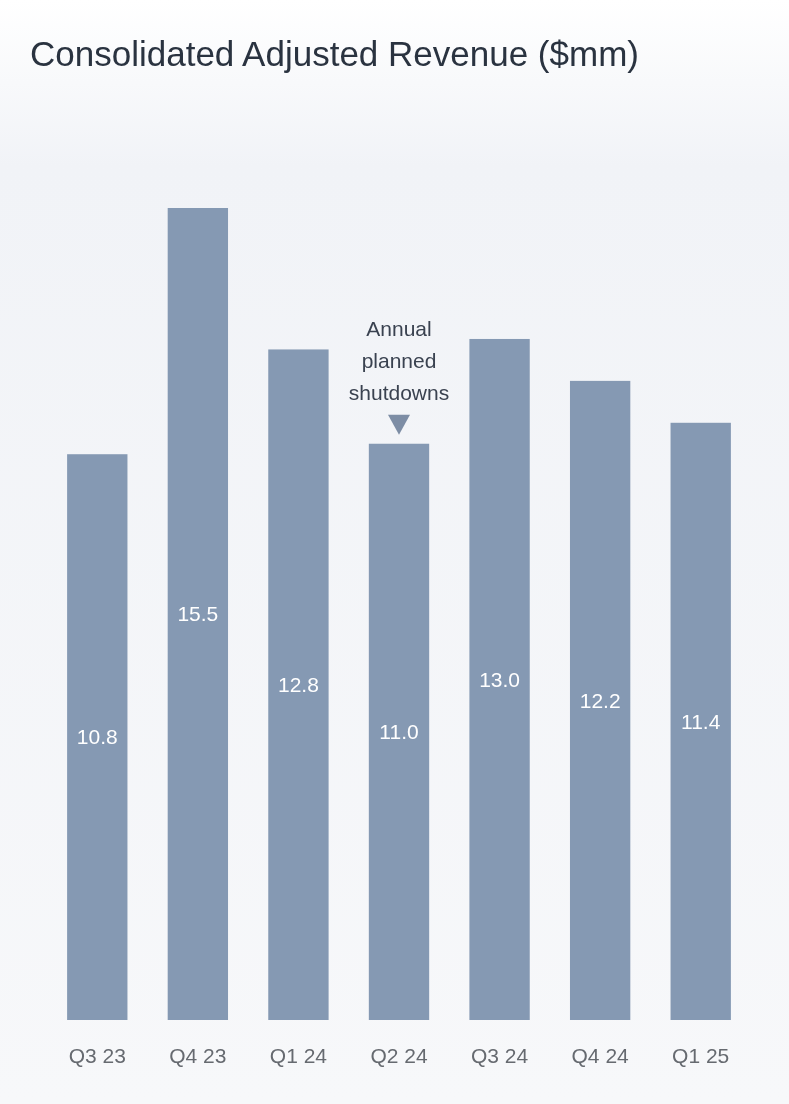  I want to click on data-label: 13.0, so click(500, 679).